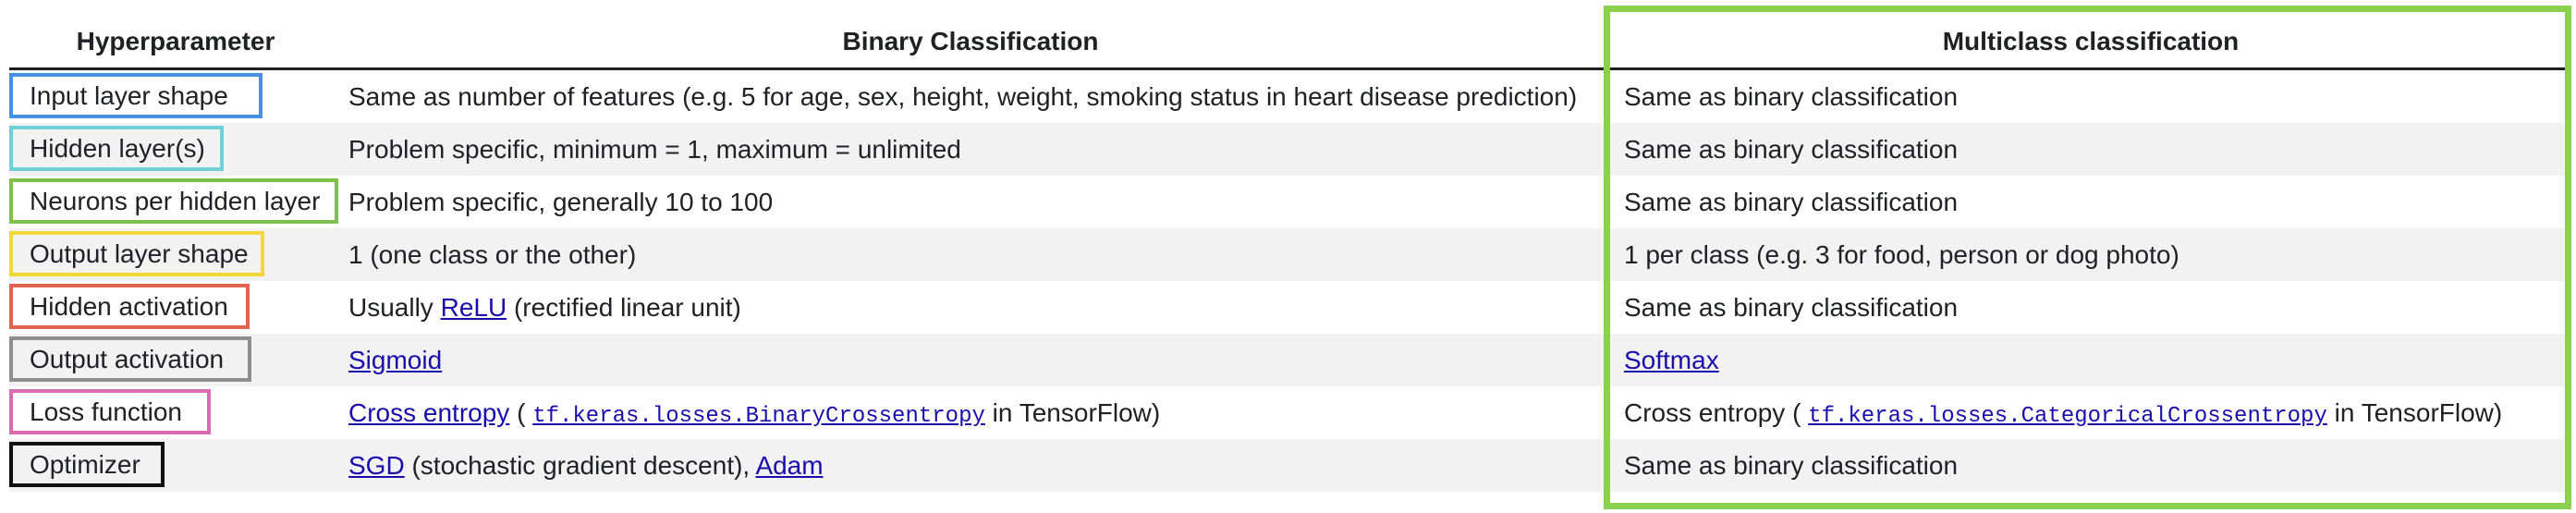  I want to click on hyperparameter-label: Hidden activation, so click(129, 307).